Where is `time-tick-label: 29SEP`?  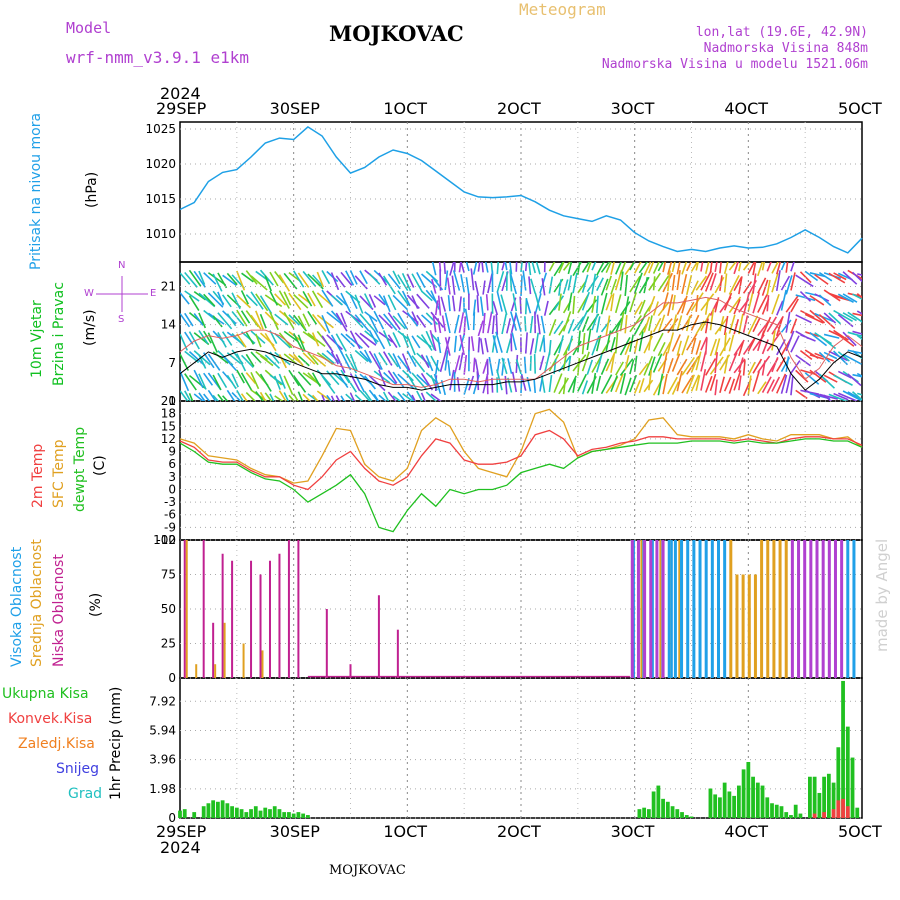 time-tick-label: 29SEP is located at coordinates (181, 108).